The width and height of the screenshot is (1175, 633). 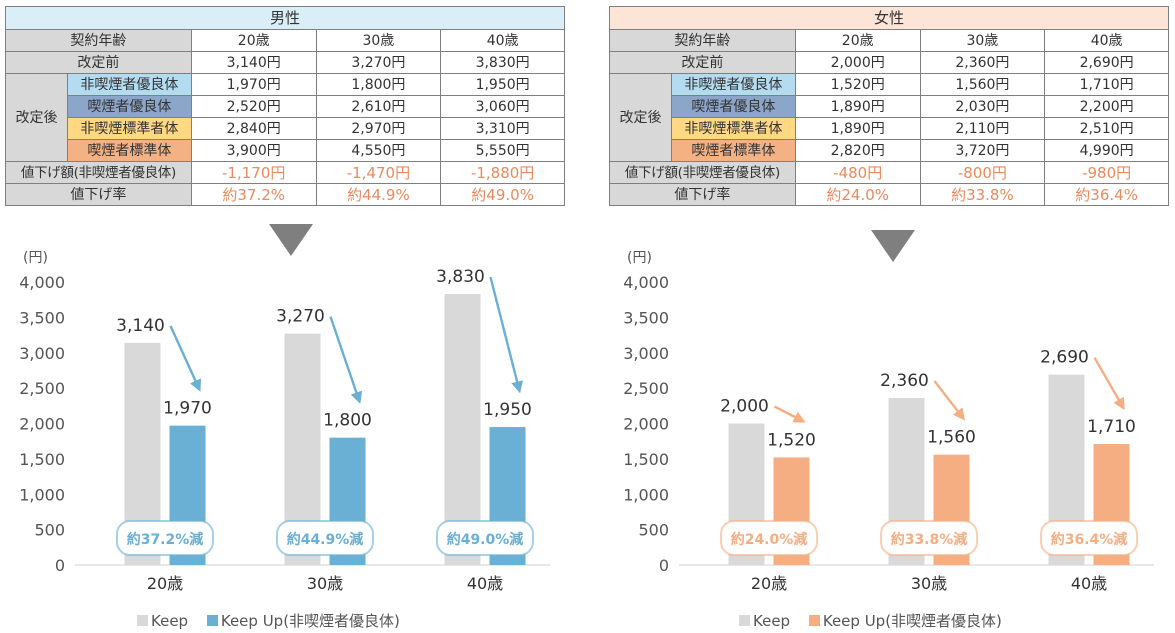 What do you see at coordinates (42, 317) in the screenshot?
I see `y-tick-label: 3,500` at bounding box center [42, 317].